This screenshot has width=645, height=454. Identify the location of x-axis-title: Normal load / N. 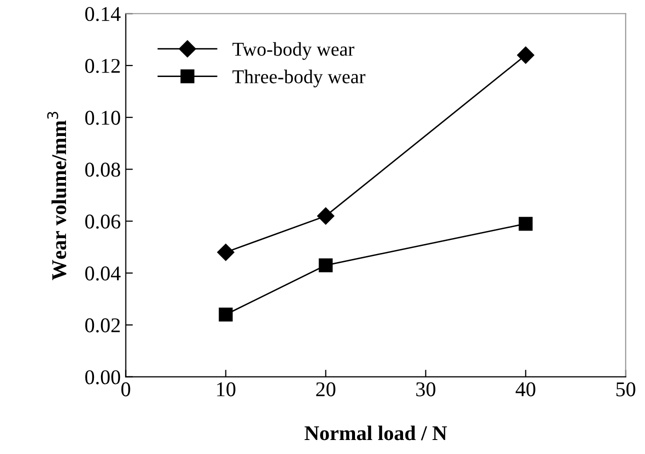
(375, 433).